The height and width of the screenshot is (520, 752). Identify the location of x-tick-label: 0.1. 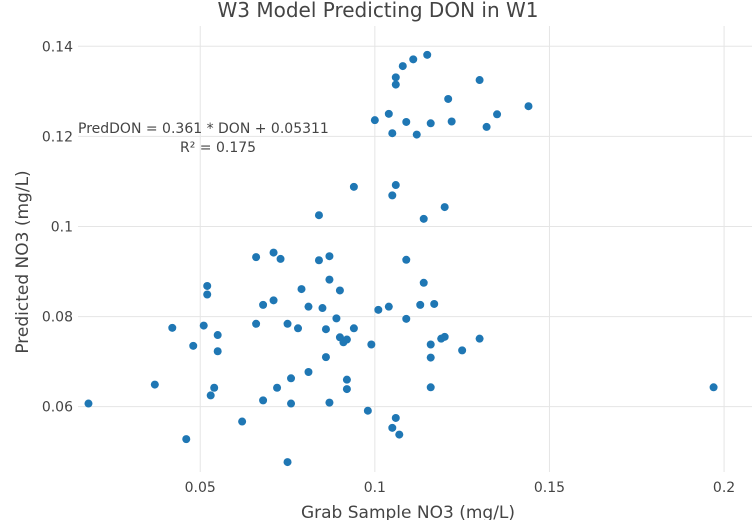
(375, 488).